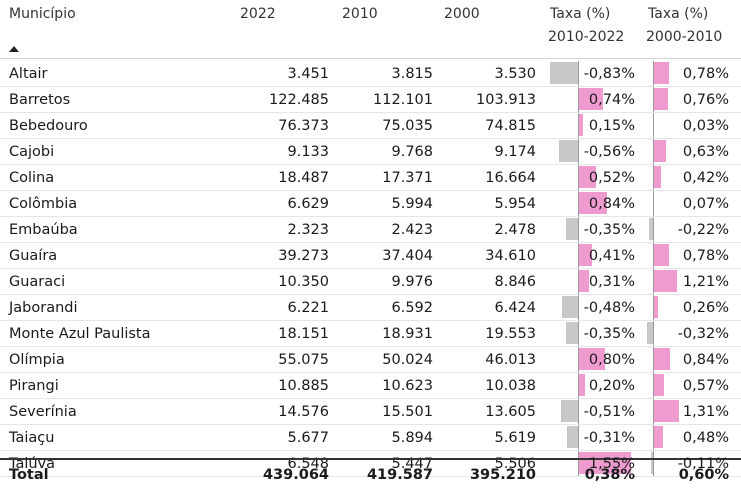  I want to click on pop-2022-cell: 10.885, so click(303, 386).